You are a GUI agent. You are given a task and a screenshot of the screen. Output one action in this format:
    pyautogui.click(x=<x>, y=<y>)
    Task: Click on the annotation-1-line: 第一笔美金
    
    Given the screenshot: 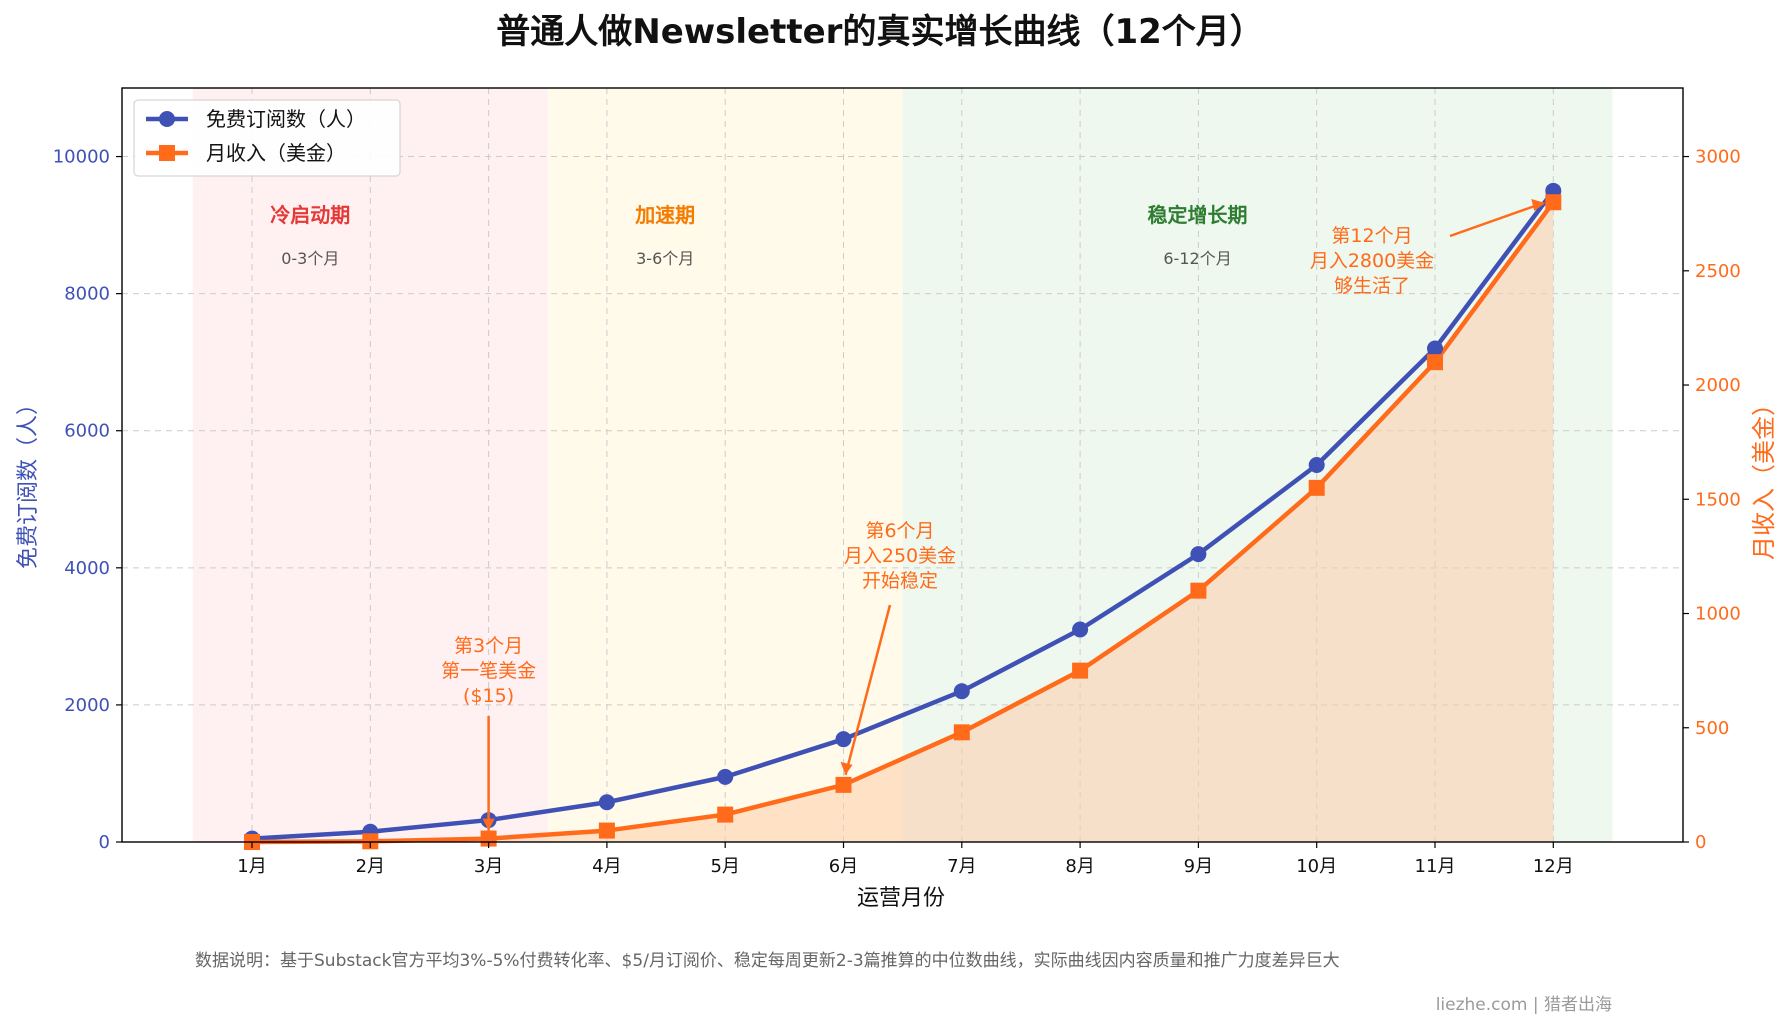 What is the action you would take?
    pyautogui.click(x=488, y=671)
    